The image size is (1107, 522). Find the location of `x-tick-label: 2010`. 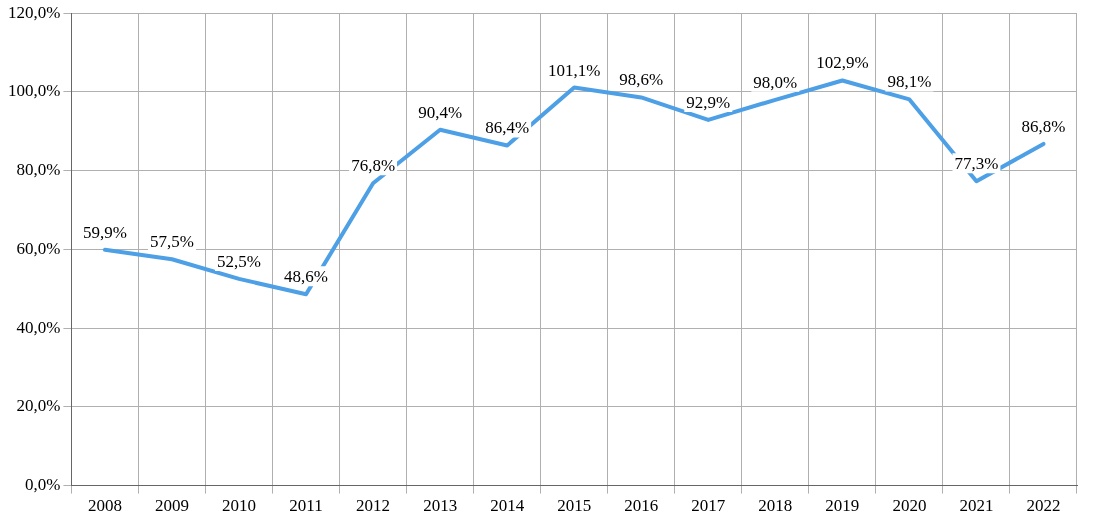

x-tick-label: 2010 is located at coordinates (239, 506).